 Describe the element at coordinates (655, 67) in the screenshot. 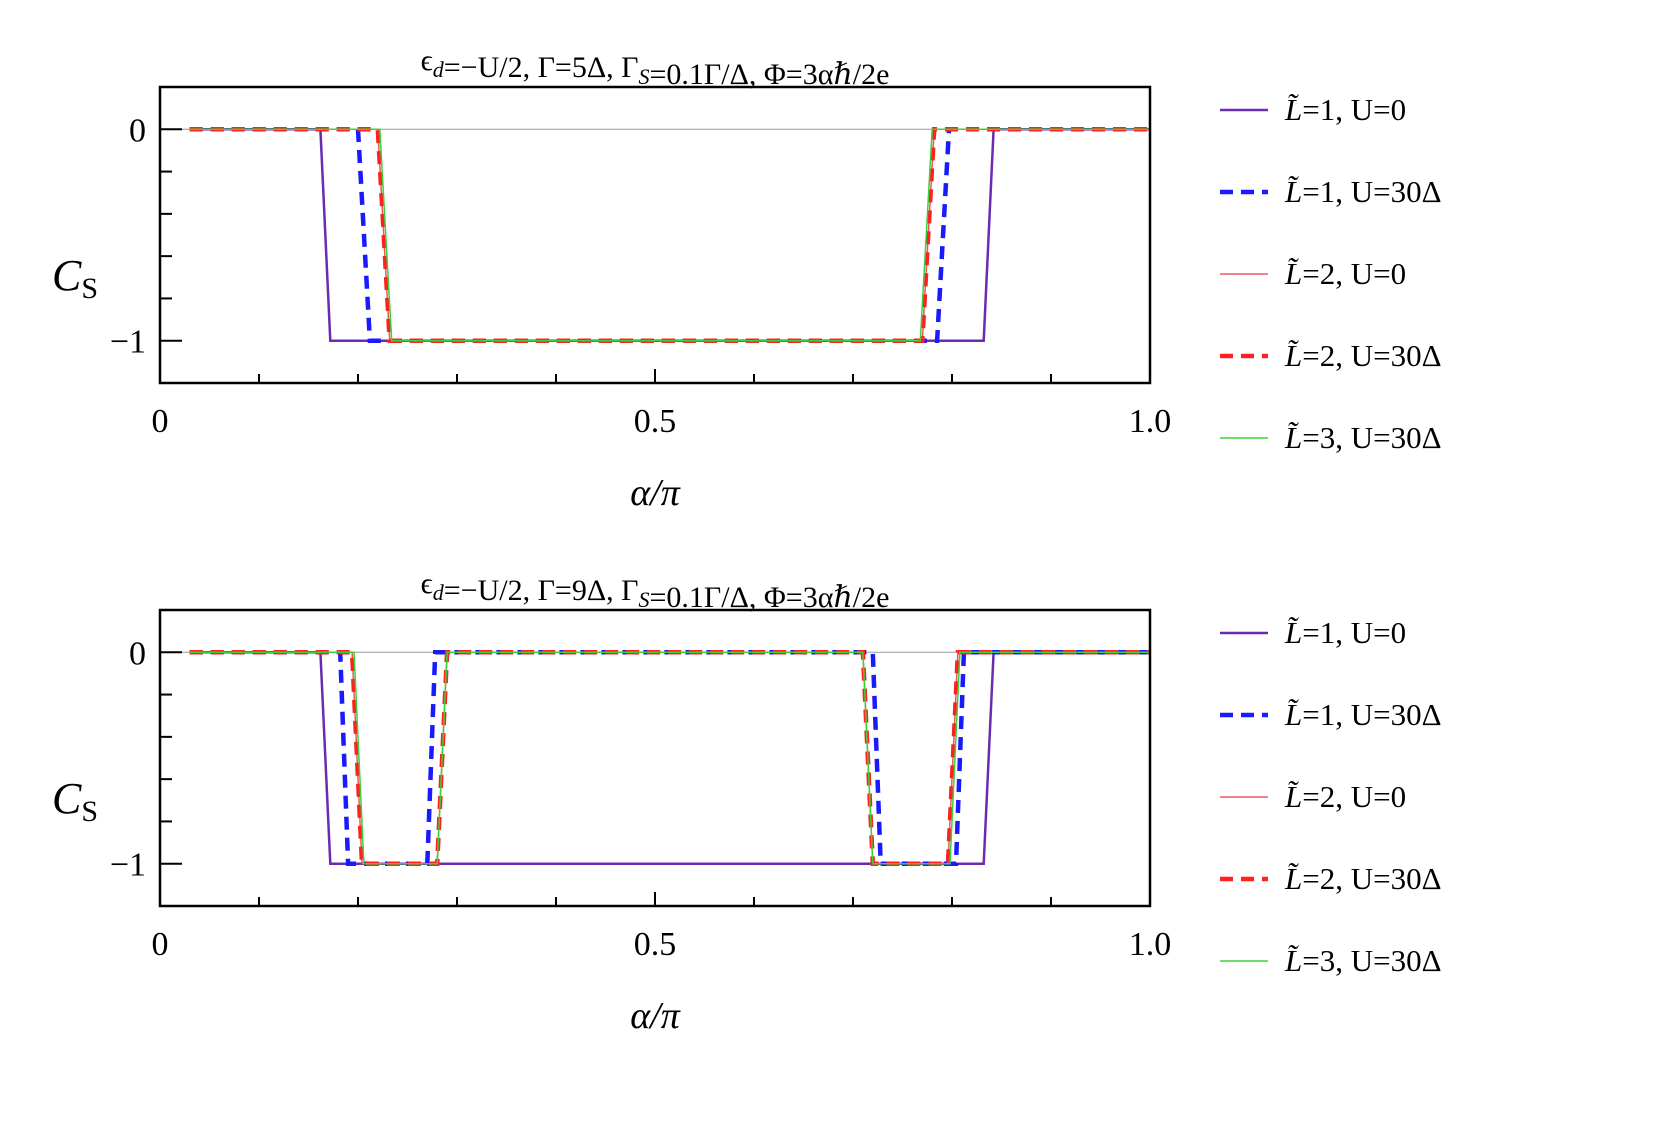

I see `chart-title: ϵd=−U/2, Γ=5Δ, ΓS=0.1Γ/Δ, Φ=3αℏ/2e` at that location.